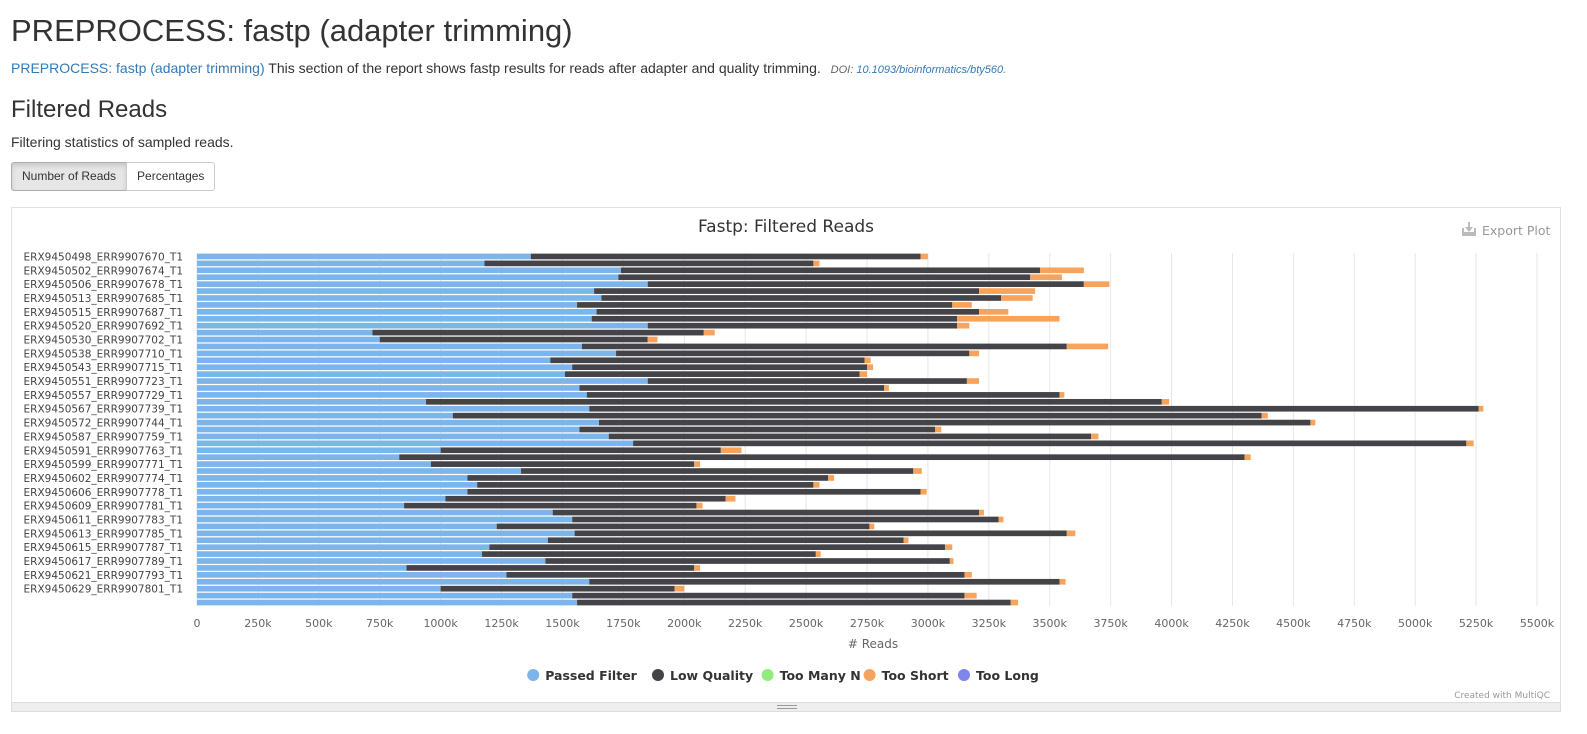  I want to click on plot-resize-handle, so click(786, 707).